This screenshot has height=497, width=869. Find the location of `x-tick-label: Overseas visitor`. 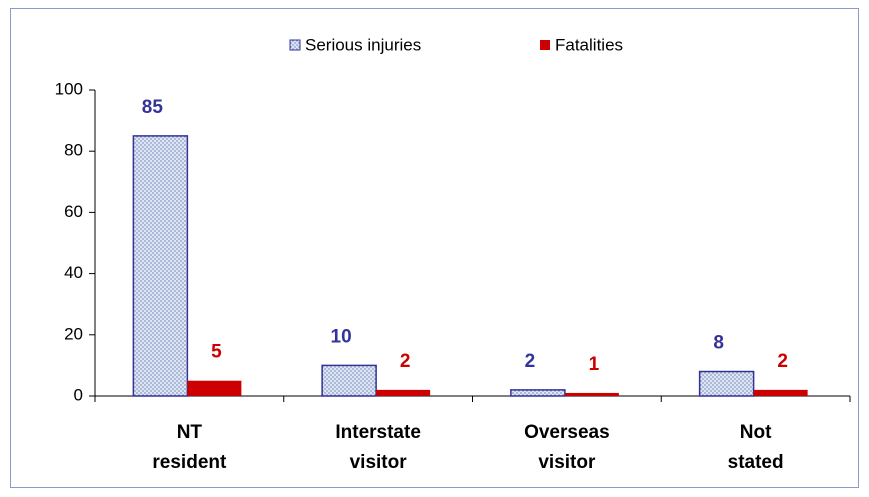

x-tick-label: Overseas visitor is located at coordinates (567, 447).